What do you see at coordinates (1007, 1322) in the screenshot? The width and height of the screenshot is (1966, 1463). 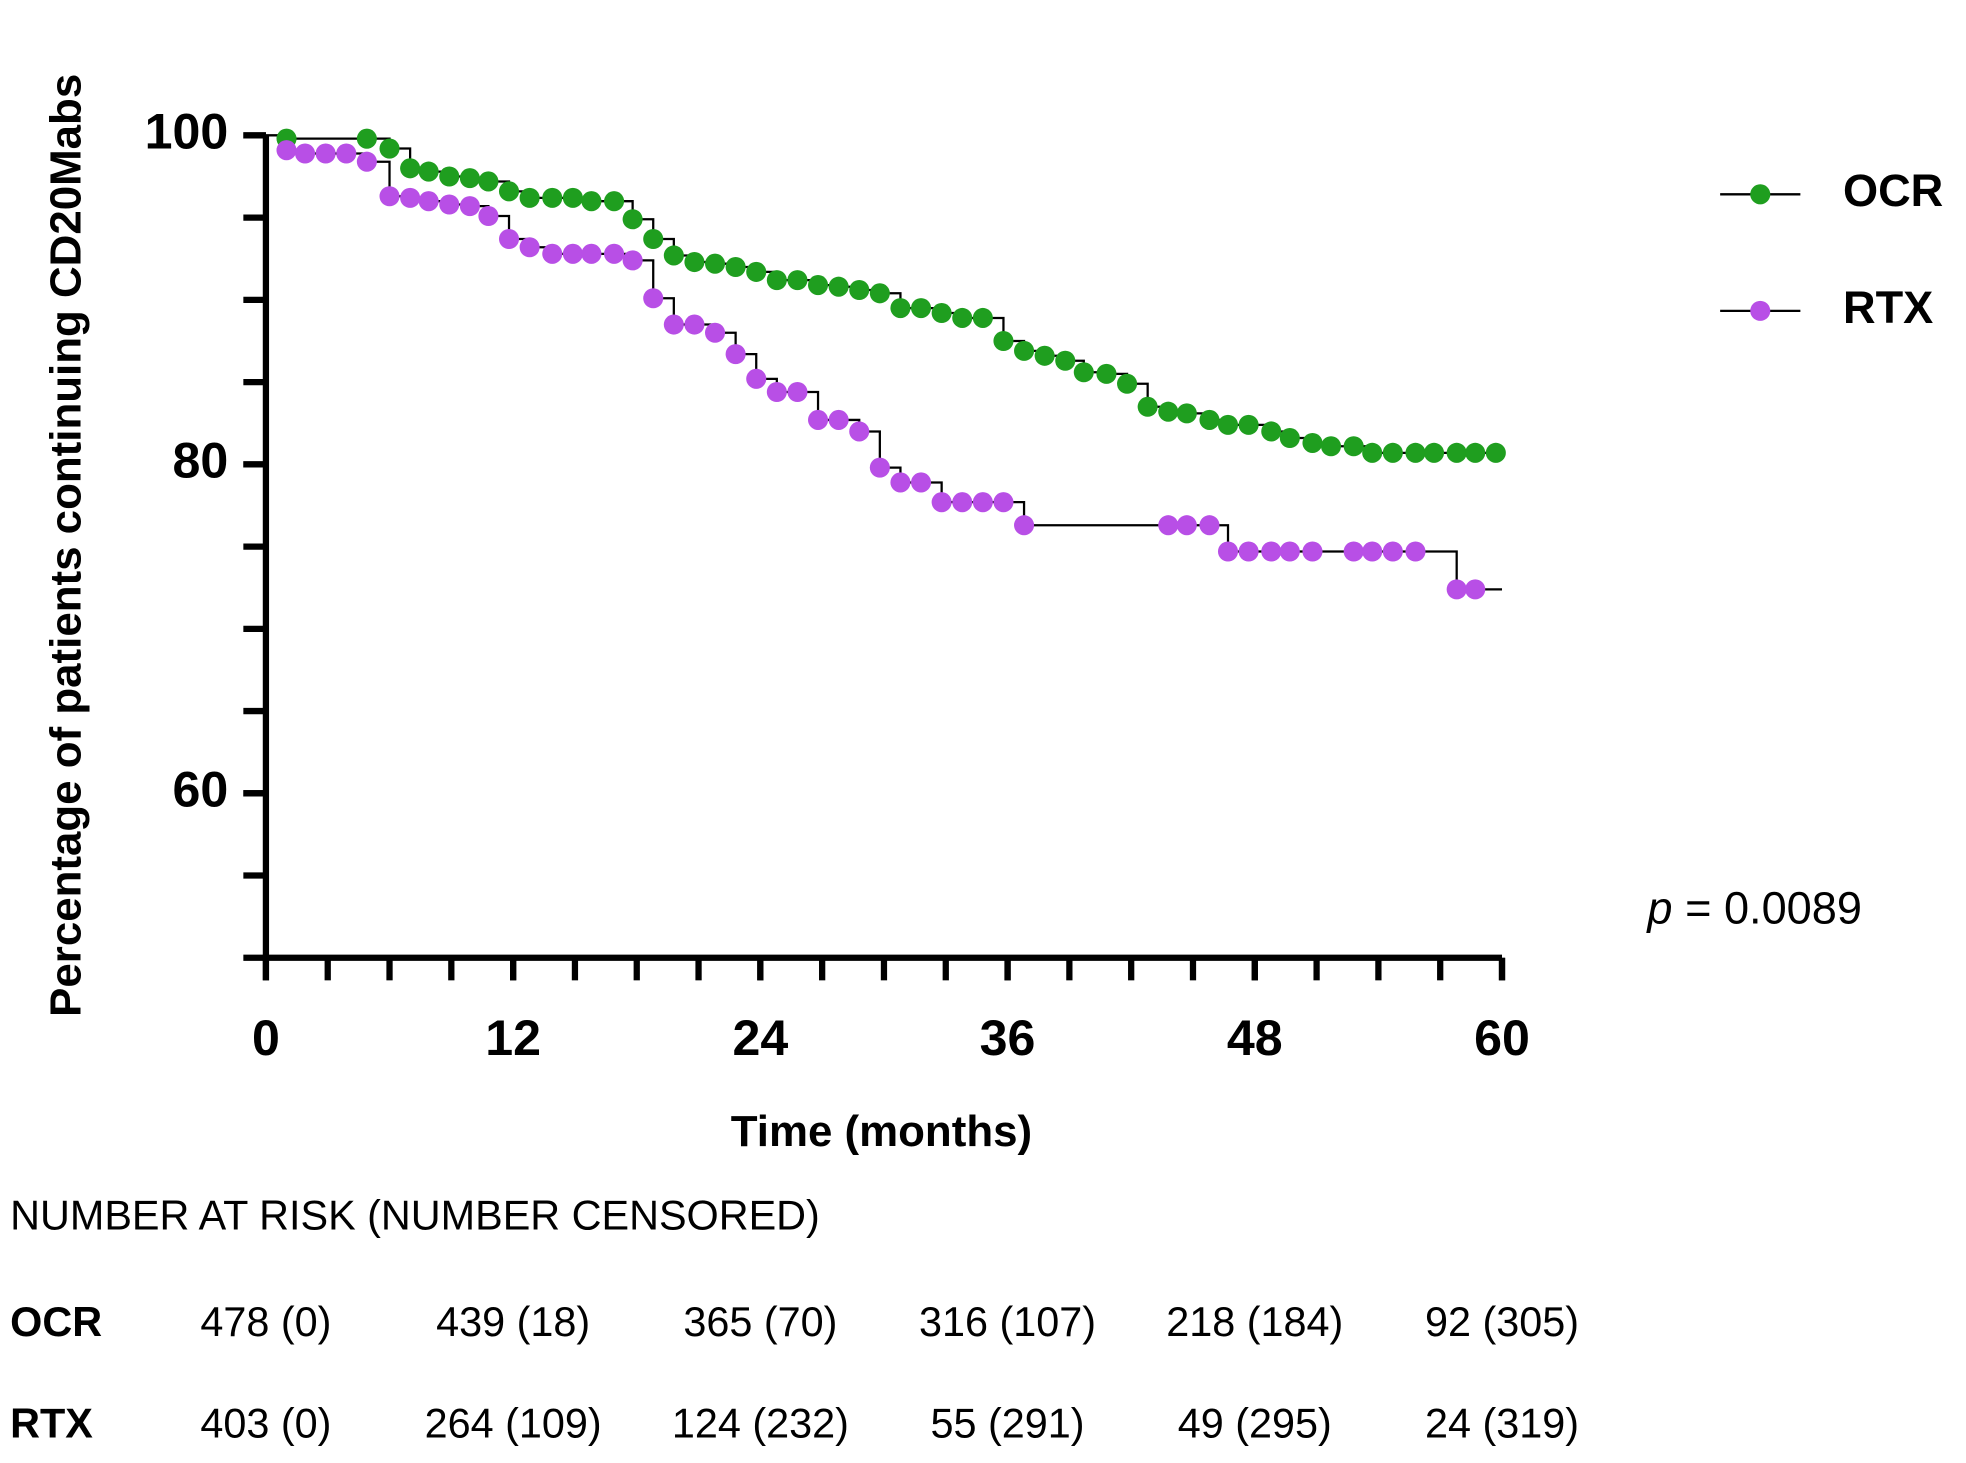 I see `risk-cell: 316 (107)` at bounding box center [1007, 1322].